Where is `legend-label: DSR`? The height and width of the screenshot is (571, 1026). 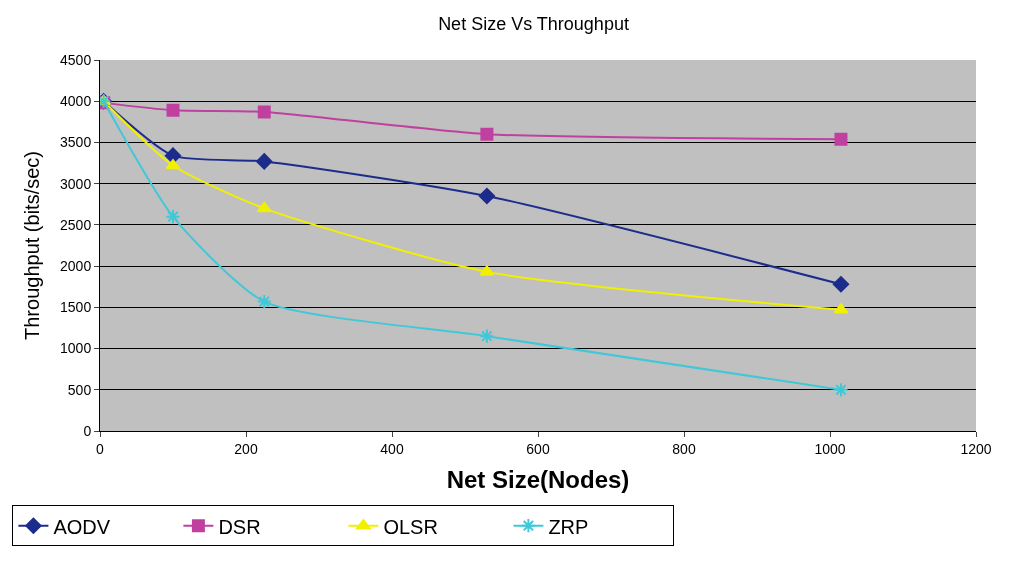 legend-label: DSR is located at coordinates (239, 526).